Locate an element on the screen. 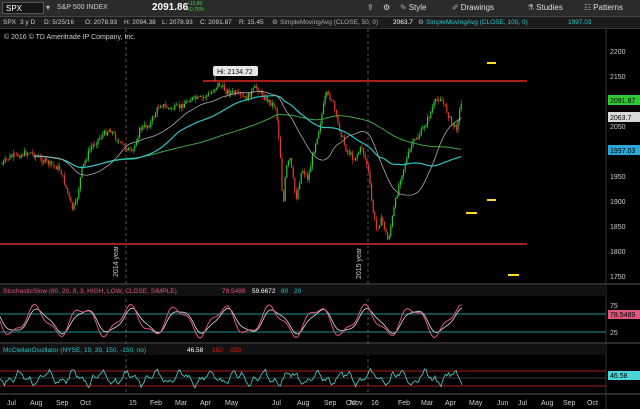 This screenshot has width=640, height=409. hi-label-bubble is located at coordinates (235, 71).